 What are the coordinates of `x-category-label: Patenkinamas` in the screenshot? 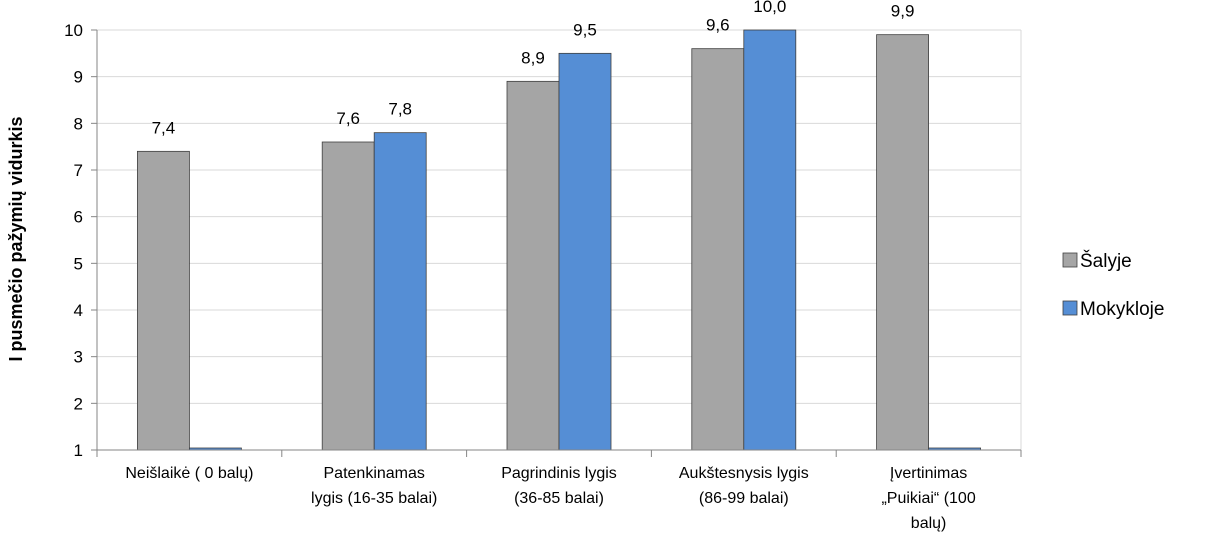 It's located at (374, 473).